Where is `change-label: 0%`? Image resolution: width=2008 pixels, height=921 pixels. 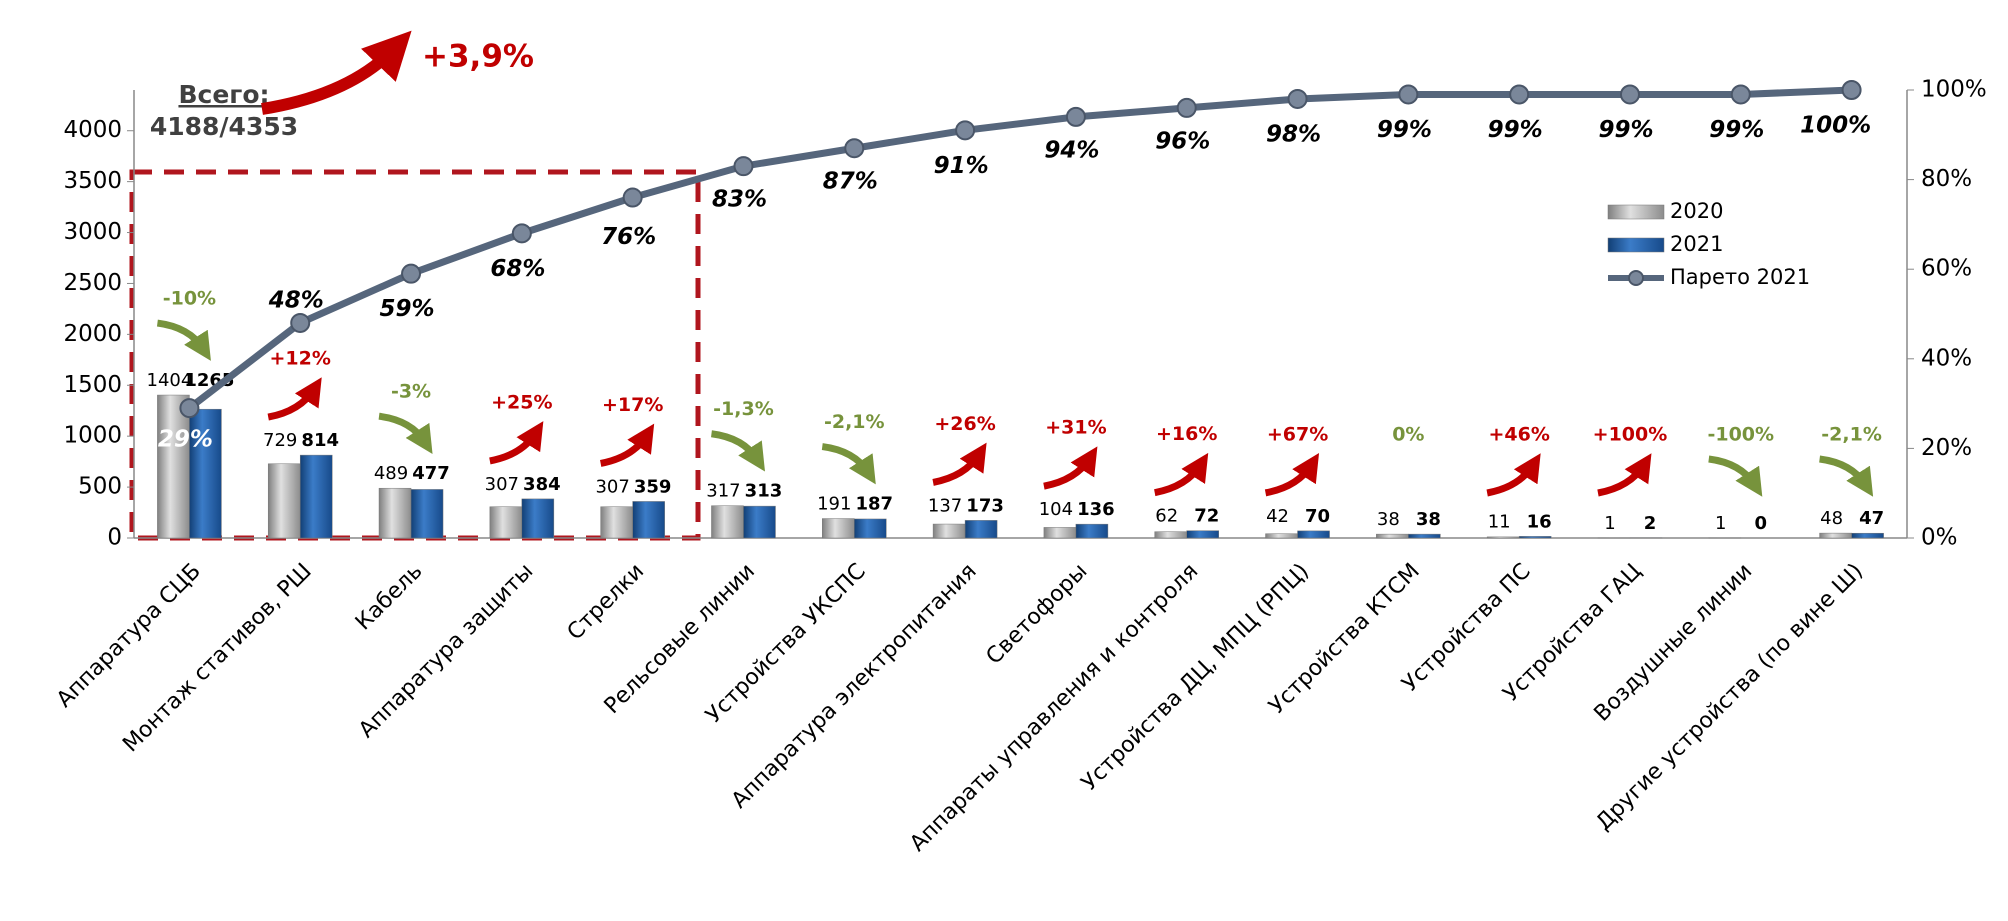 change-label: 0% is located at coordinates (1408, 435).